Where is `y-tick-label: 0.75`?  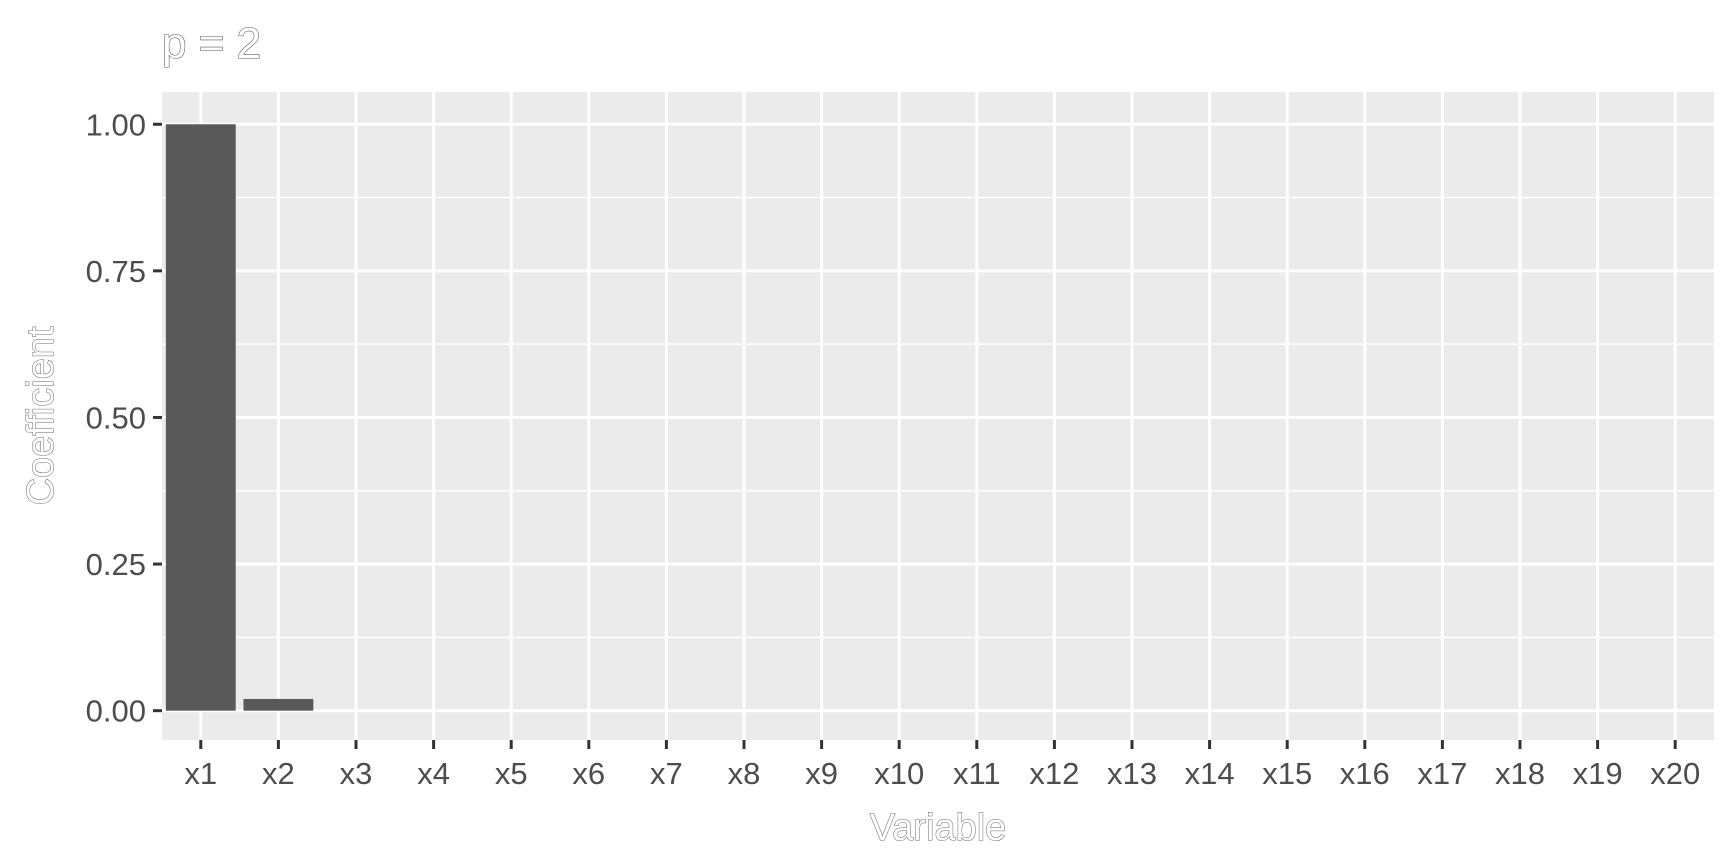 y-tick-label: 0.75 is located at coordinates (116, 271).